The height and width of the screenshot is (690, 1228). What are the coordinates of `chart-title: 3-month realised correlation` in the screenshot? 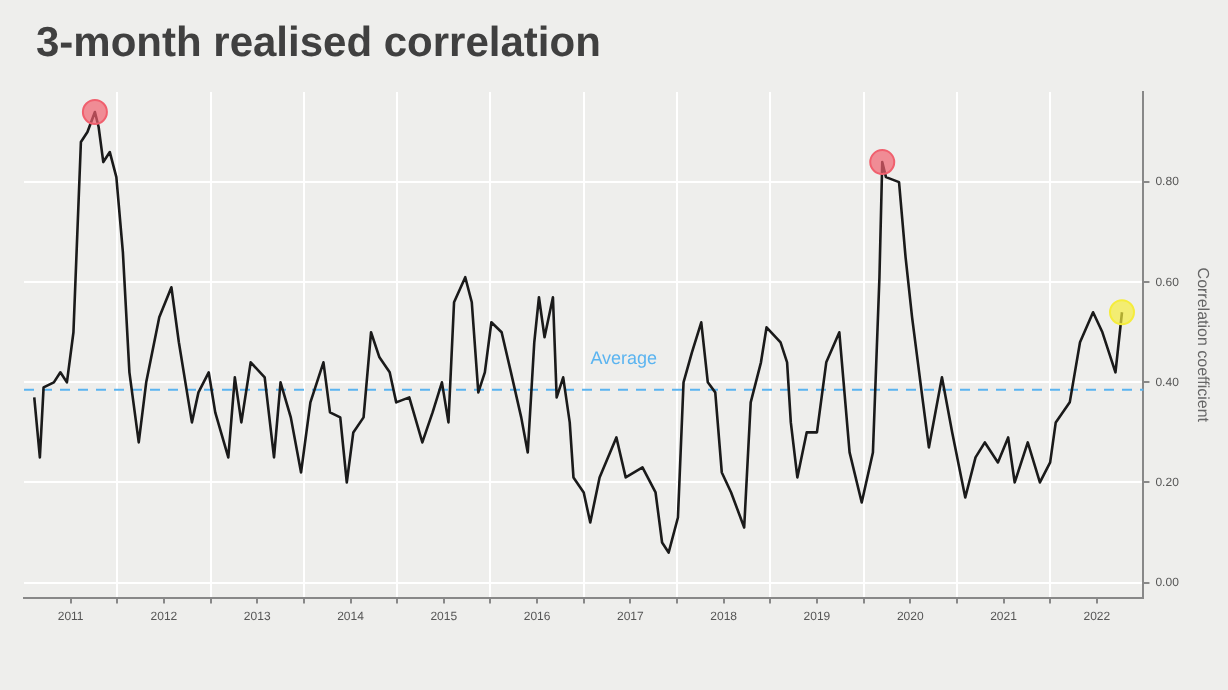 It's located at (318, 44).